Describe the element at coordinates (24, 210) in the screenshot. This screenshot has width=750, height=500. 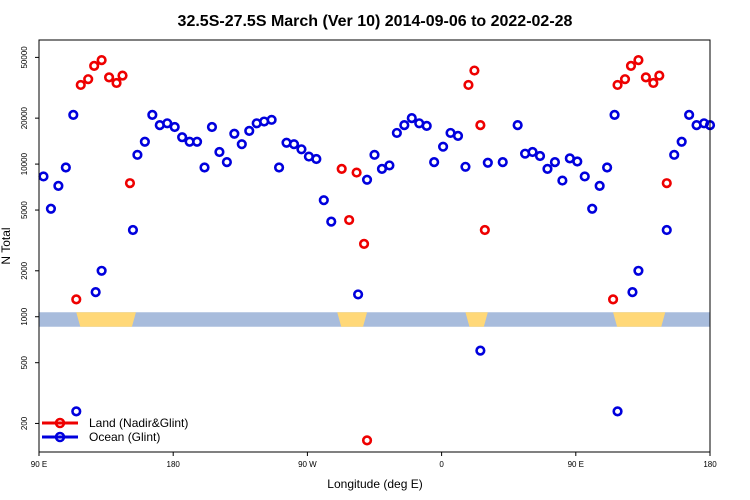
I see `y-tick-label: 5000` at that location.